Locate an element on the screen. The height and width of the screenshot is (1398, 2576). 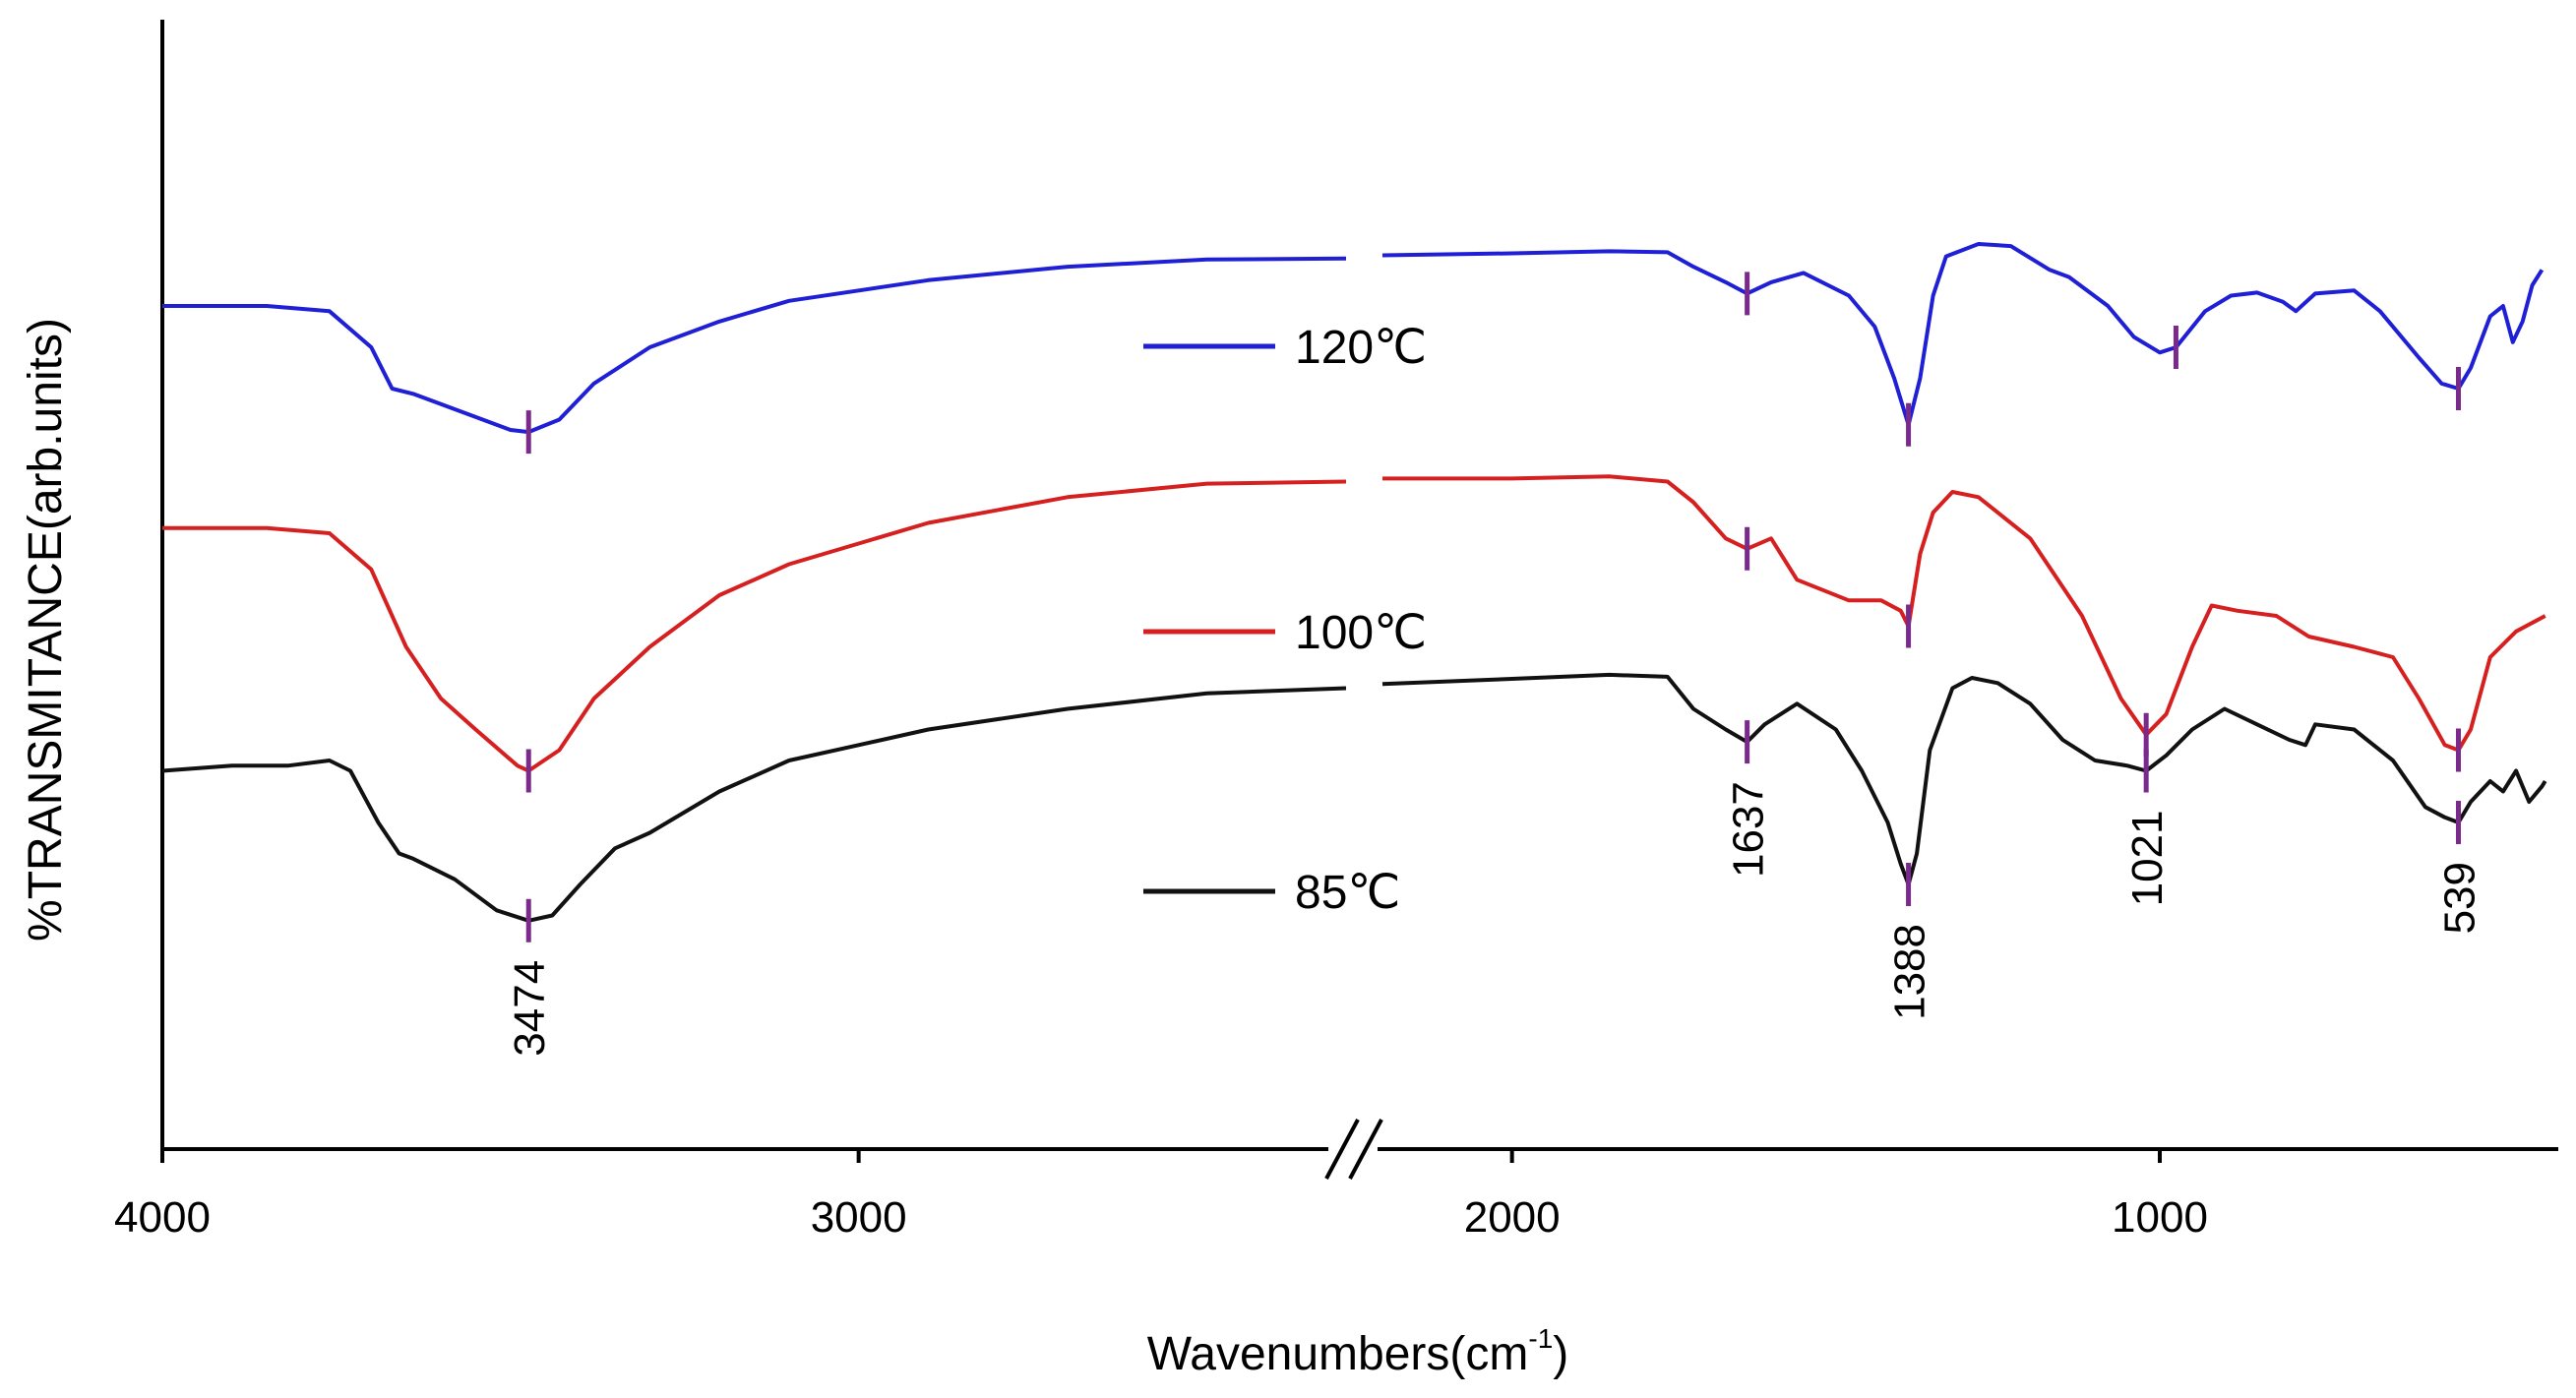
legend-item-120: 120℃ is located at coordinates (1285, 348).